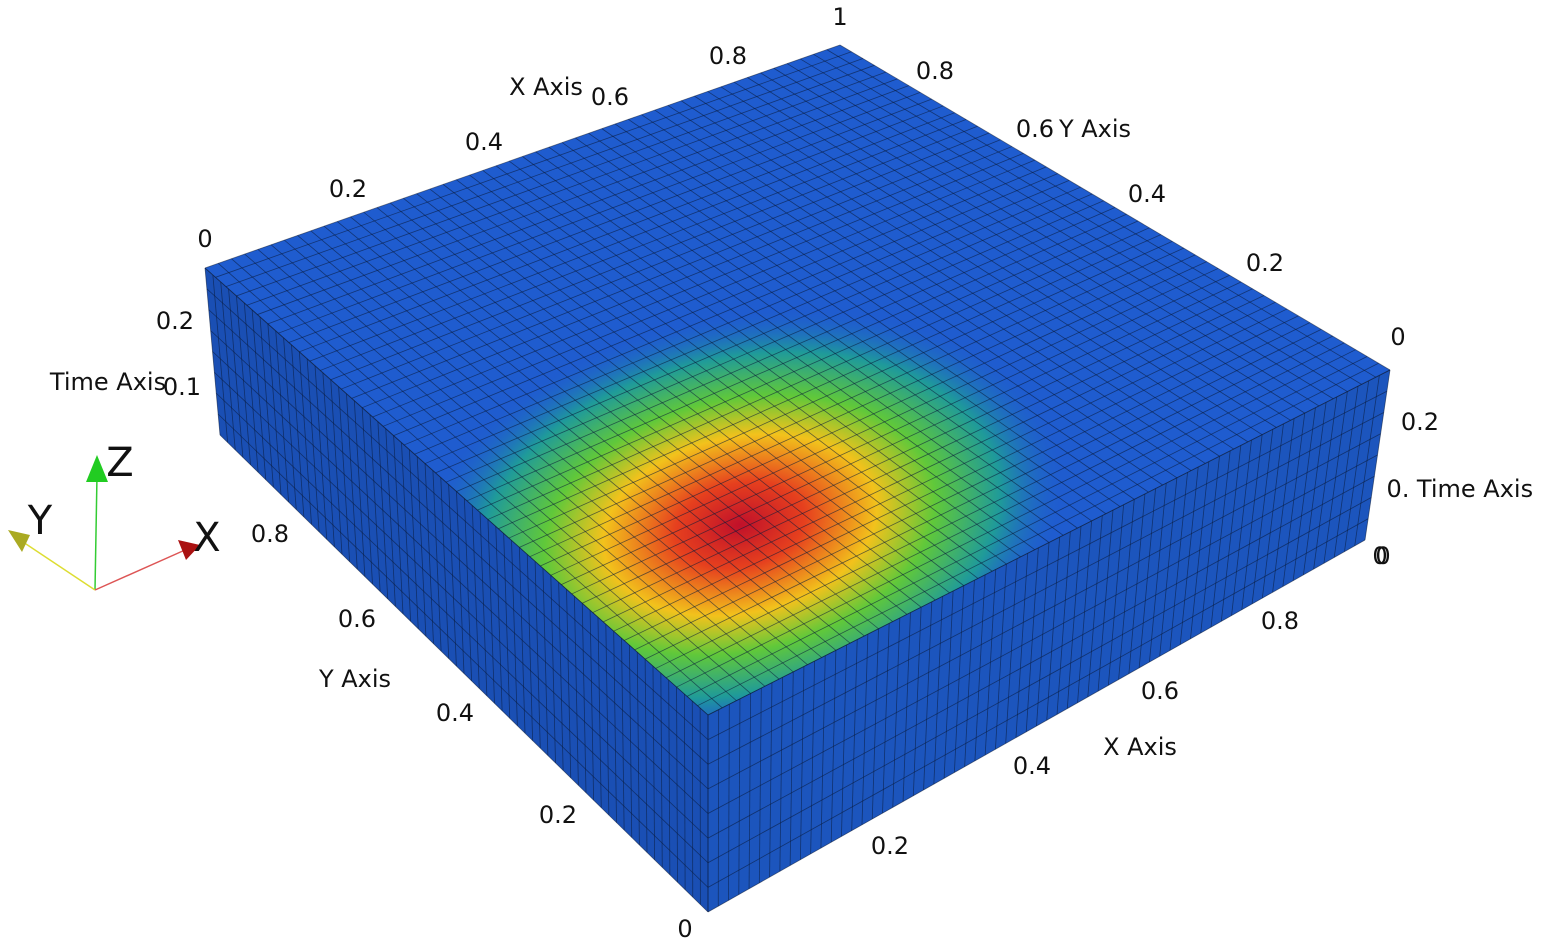  Describe the element at coordinates (1398, 489) in the screenshot. I see `tick-label: 0.` at that location.